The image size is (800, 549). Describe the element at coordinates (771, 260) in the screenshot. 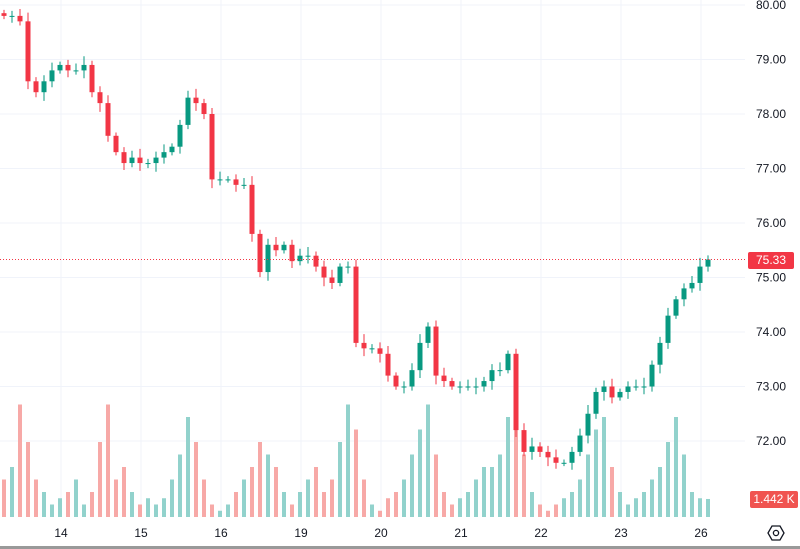

I see `last-price-label: 75.33` at that location.